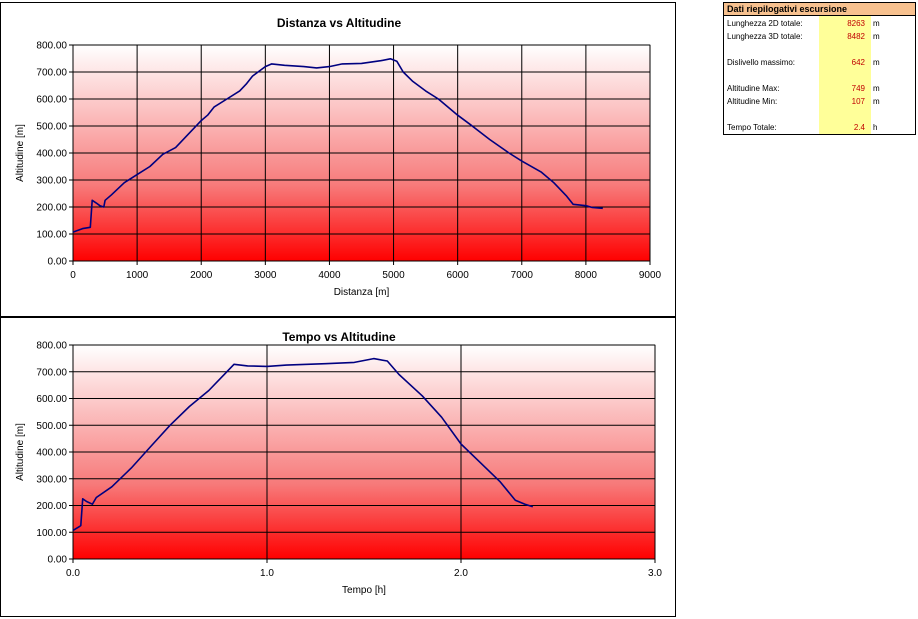 The height and width of the screenshot is (619, 918). Describe the element at coordinates (856, 23) in the screenshot. I see `summary-value: 8263` at that location.